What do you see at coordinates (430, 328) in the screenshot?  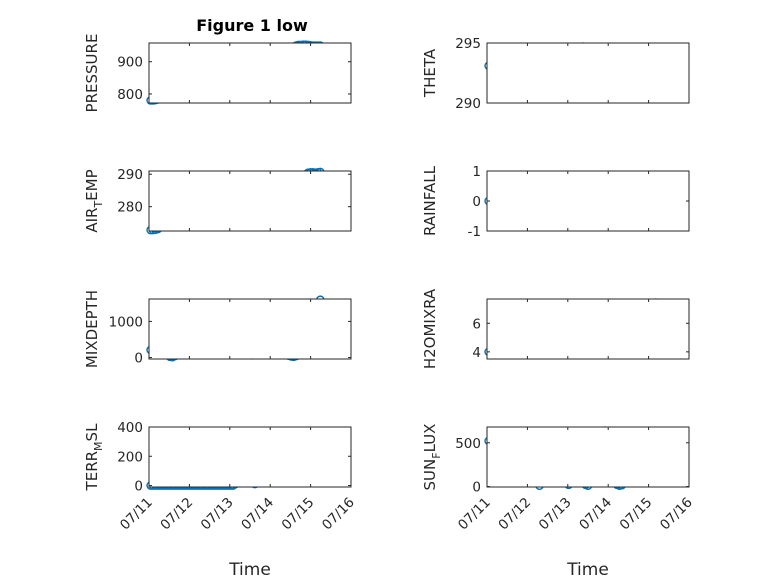 I see `y-axis-label: H2OMIXRA` at bounding box center [430, 328].